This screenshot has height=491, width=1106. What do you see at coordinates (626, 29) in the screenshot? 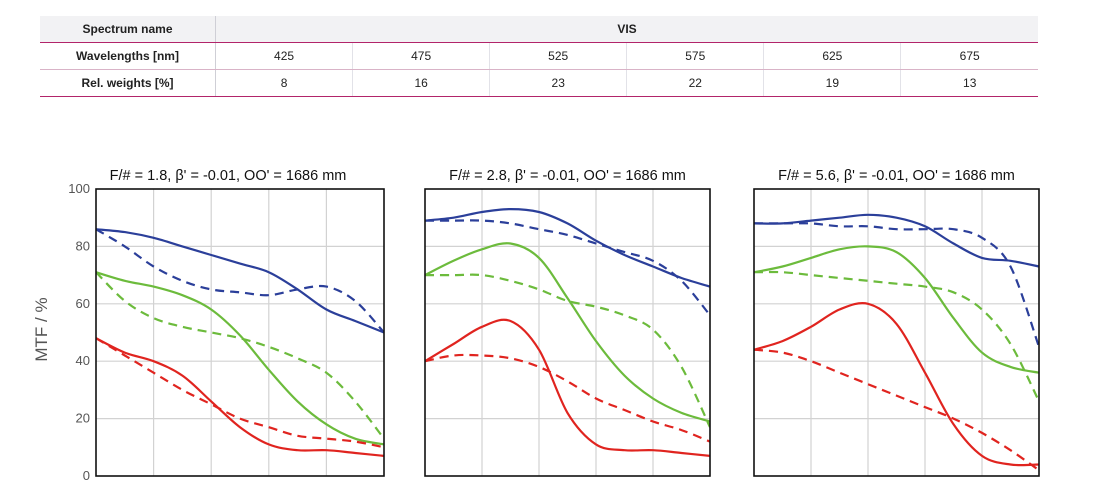
I see `spectrum-name-value: VIS` at bounding box center [626, 29].